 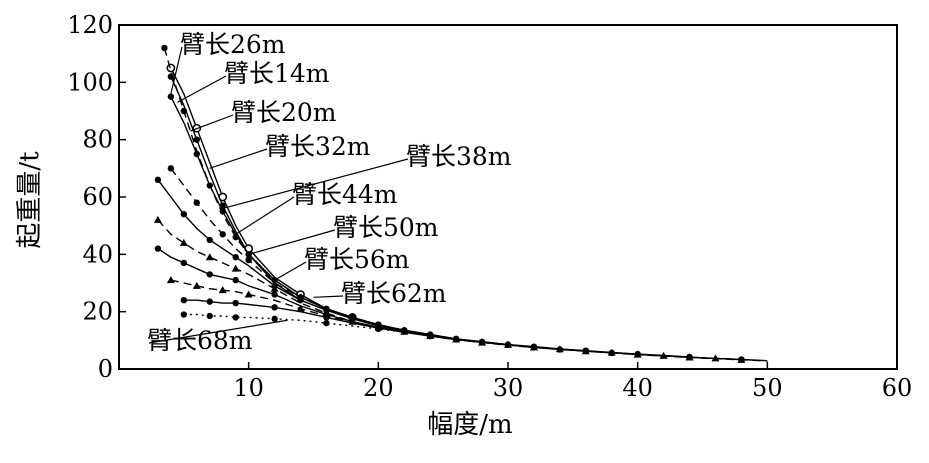 I want to click on y-tick-label: 40, so click(x=97, y=254).